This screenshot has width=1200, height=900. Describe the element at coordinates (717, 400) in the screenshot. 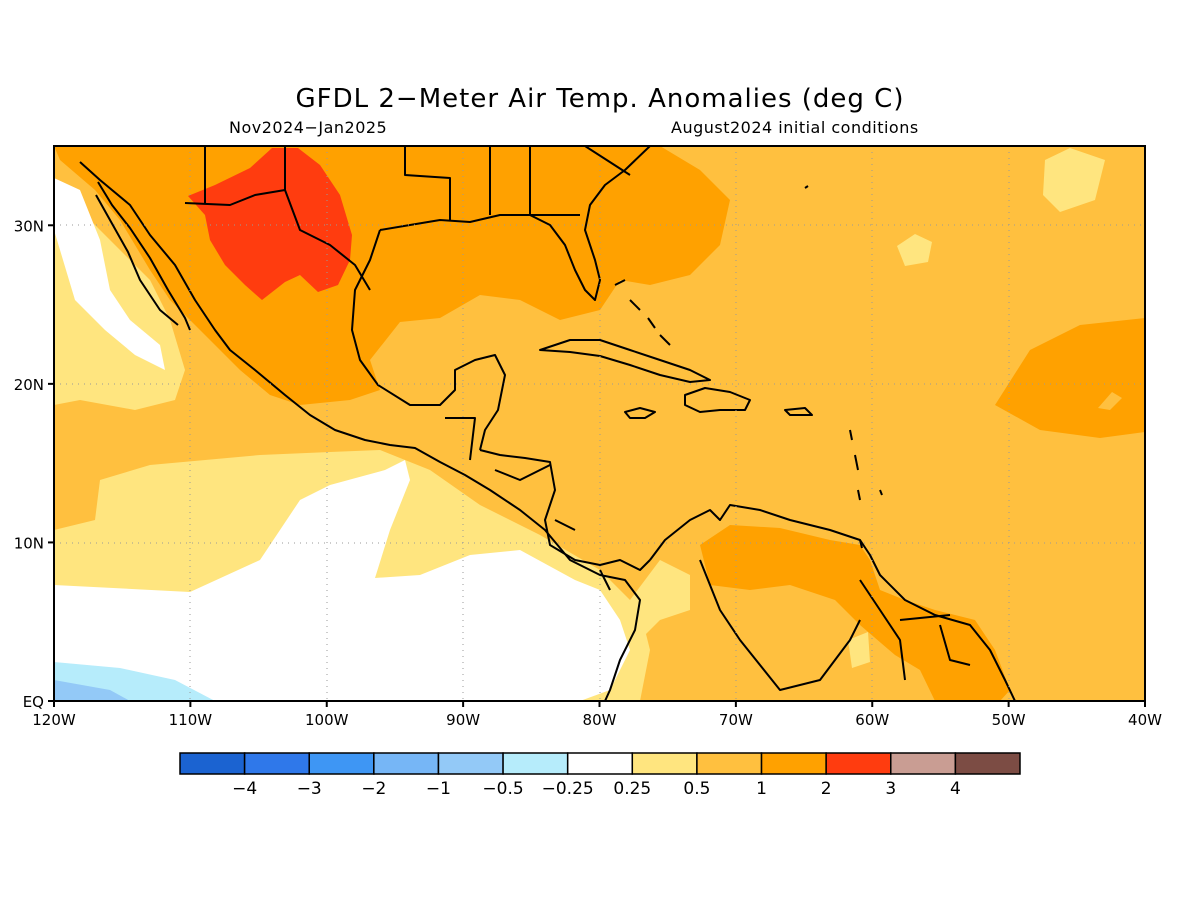

I see `island-hispaniola` at that location.